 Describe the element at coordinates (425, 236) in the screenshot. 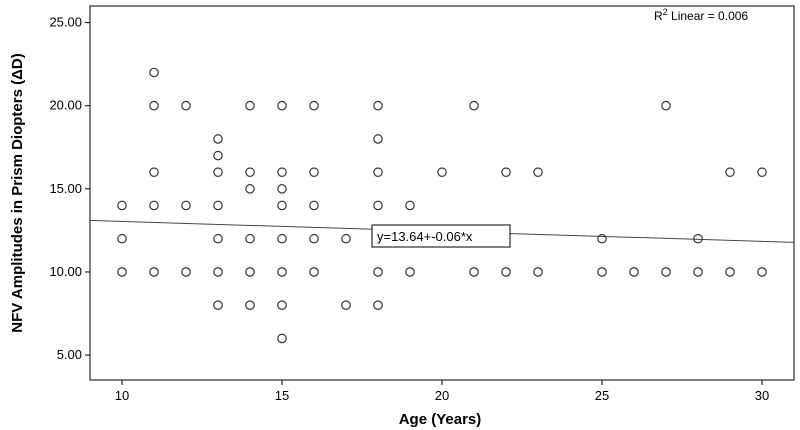

I see `equation-label: y=13.64+-0.06*x` at that location.